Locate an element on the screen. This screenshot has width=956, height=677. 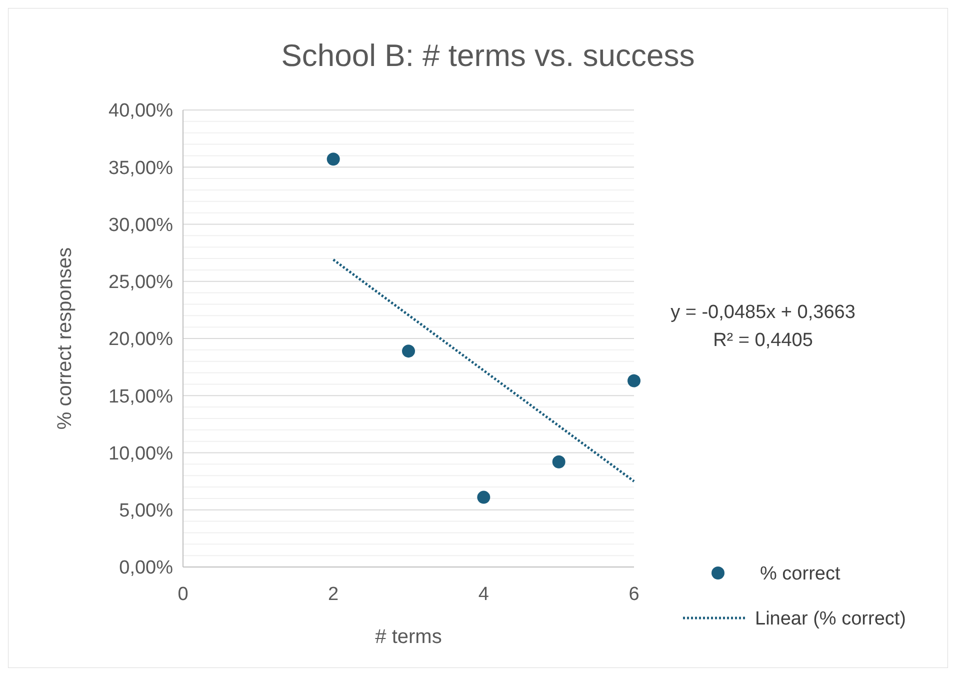
x-tick-label: 2 is located at coordinates (333, 594).